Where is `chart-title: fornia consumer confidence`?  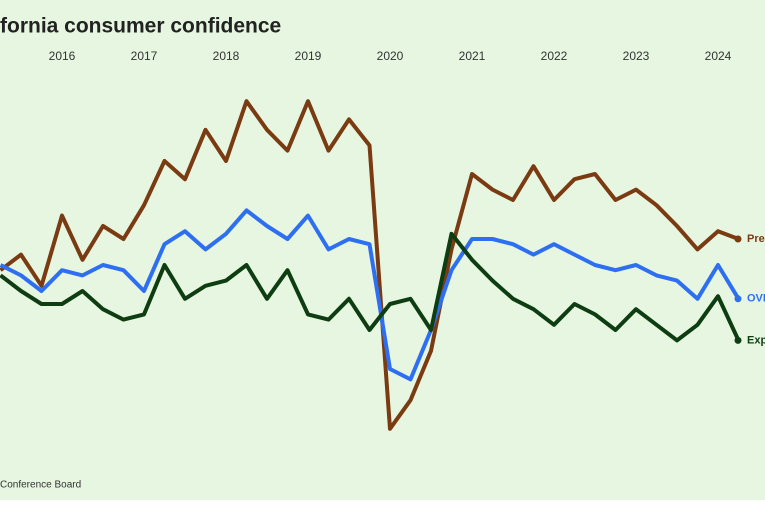
chart-title: fornia consumer confidence is located at coordinates (140, 26).